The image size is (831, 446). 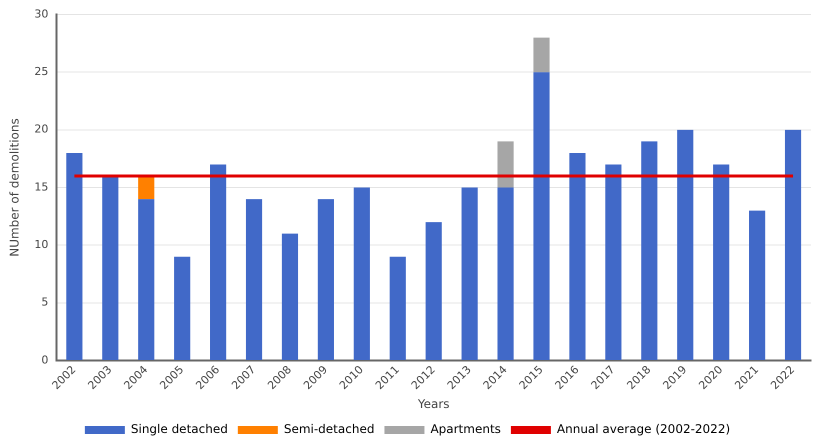 I want to click on y-tick-label: 15, so click(x=41, y=187).